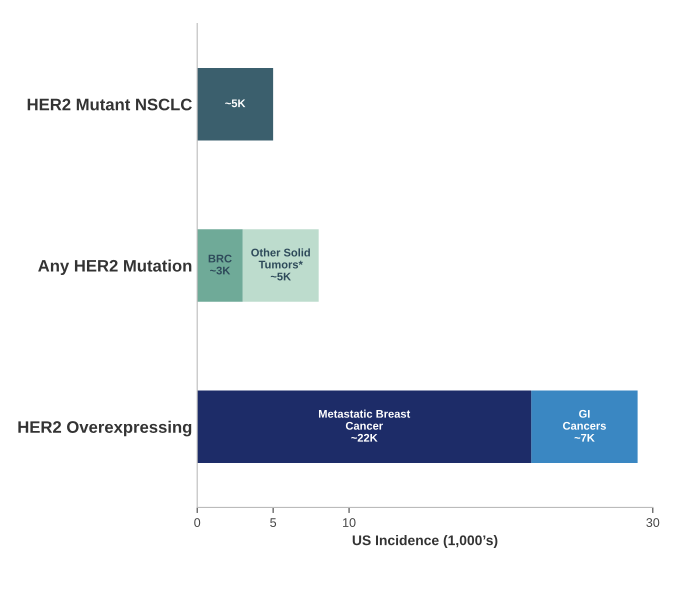  Describe the element at coordinates (653, 522) in the screenshot. I see `x-tick-label: 30` at that location.